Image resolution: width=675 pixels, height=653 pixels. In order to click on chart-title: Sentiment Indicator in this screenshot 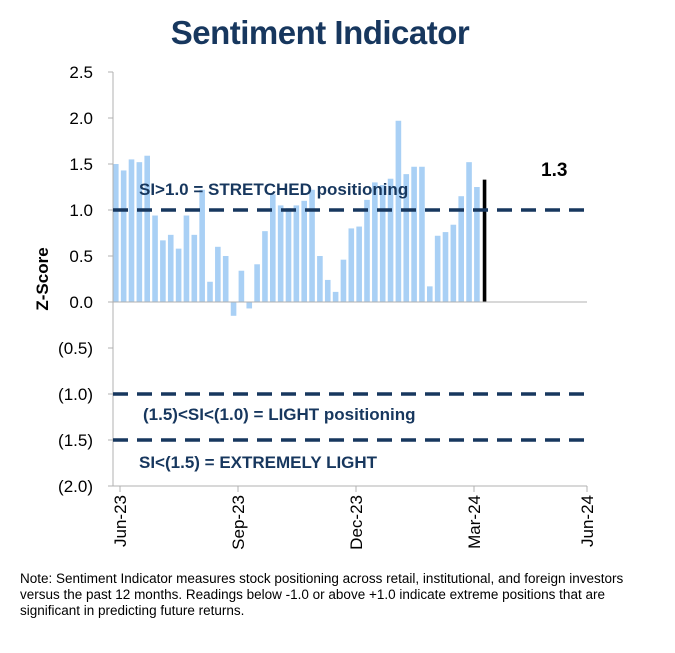, I will do `click(320, 32)`.